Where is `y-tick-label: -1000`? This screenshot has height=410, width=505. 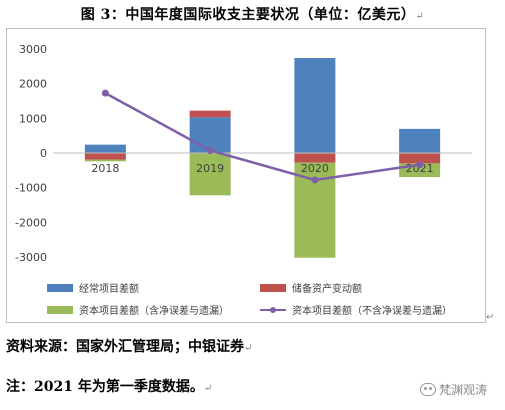 y-tick-label: -1000 is located at coordinates (31, 188).